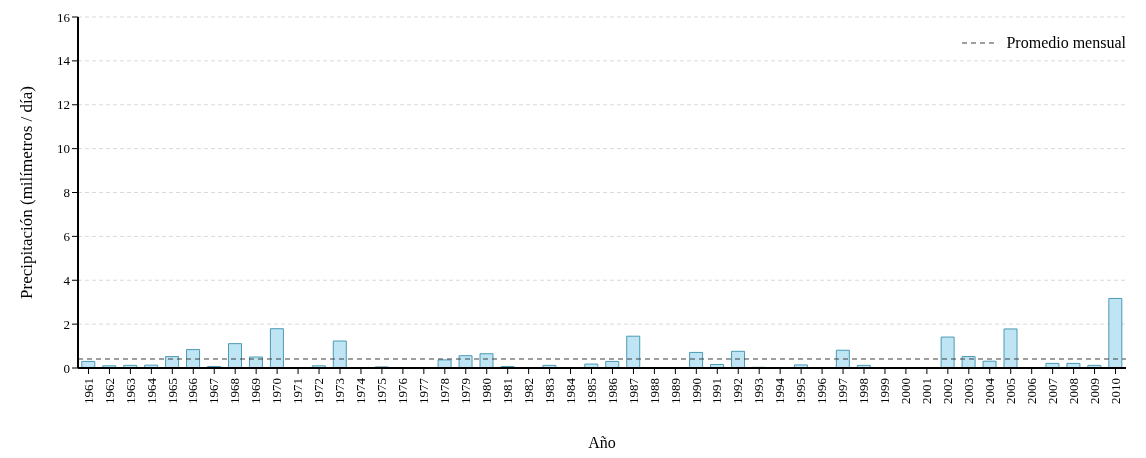 This screenshot has height=458, width=1146. Describe the element at coordinates (235, 391) in the screenshot. I see `x-tick-label: 1968` at that location.